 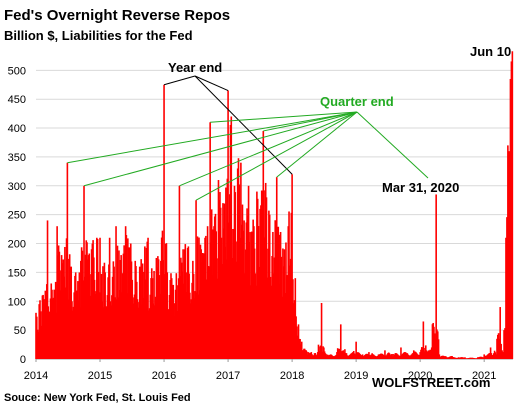 What do you see at coordinates (23, 360) in the screenshot?
I see `y-tick-label: 0` at bounding box center [23, 360].